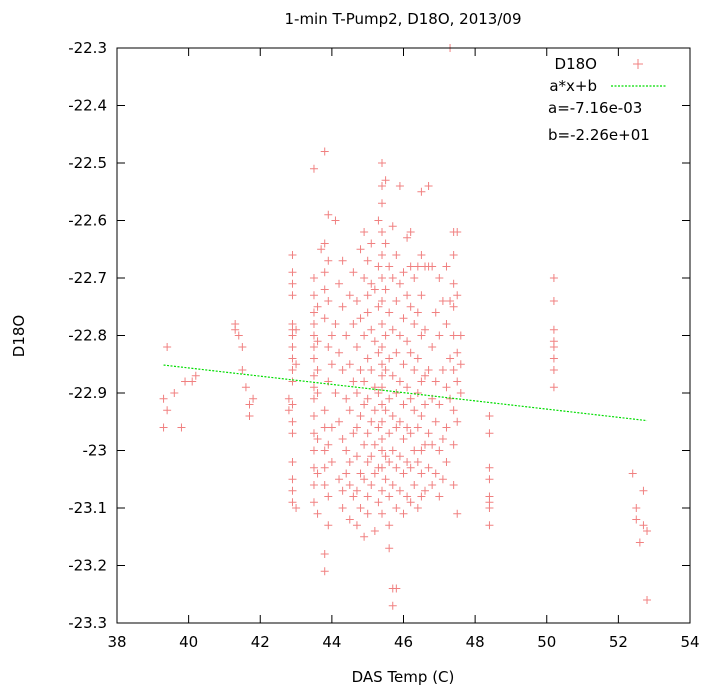 The width and height of the screenshot is (715, 698). I want to click on x-tick-label: 42, so click(260, 642).